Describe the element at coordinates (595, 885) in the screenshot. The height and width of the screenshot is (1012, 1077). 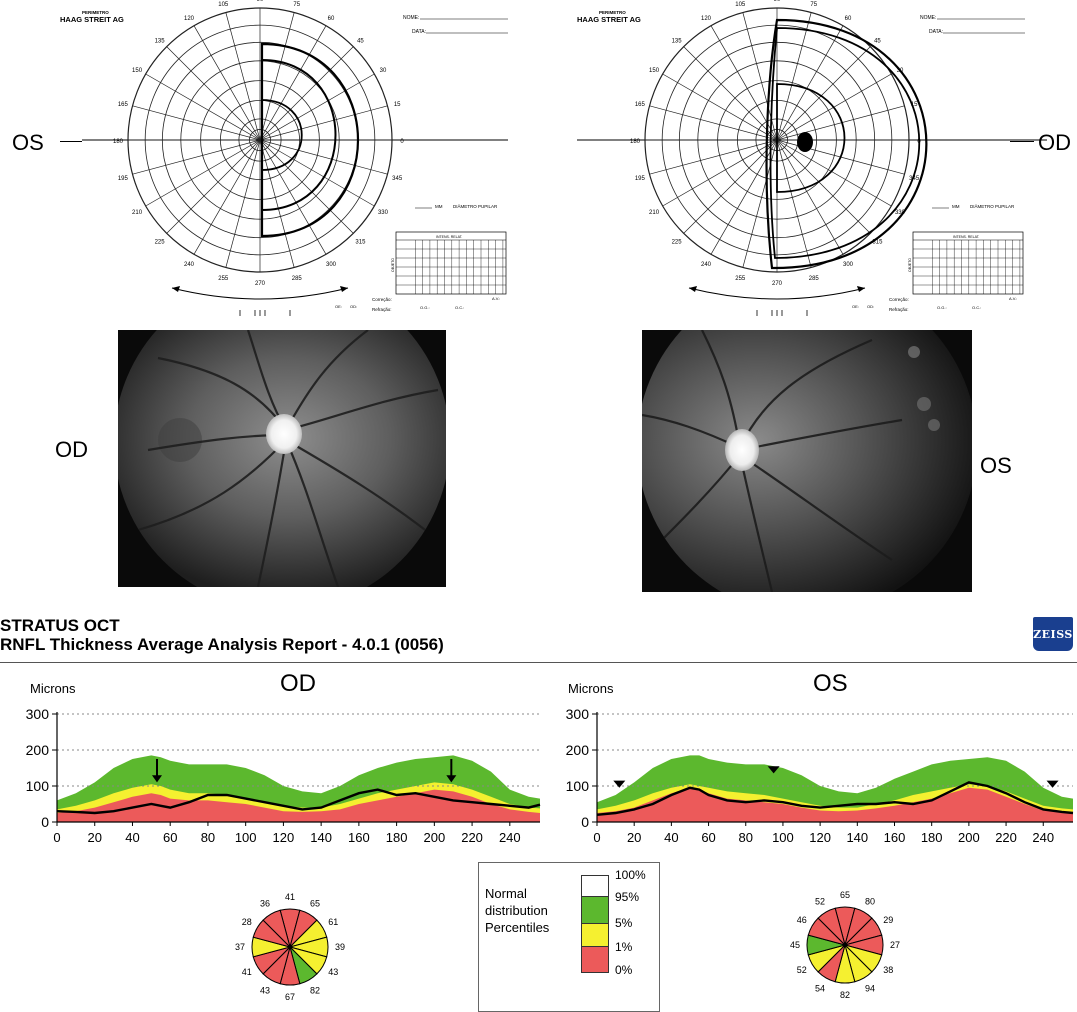
I see `legend-swatch-white` at that location.